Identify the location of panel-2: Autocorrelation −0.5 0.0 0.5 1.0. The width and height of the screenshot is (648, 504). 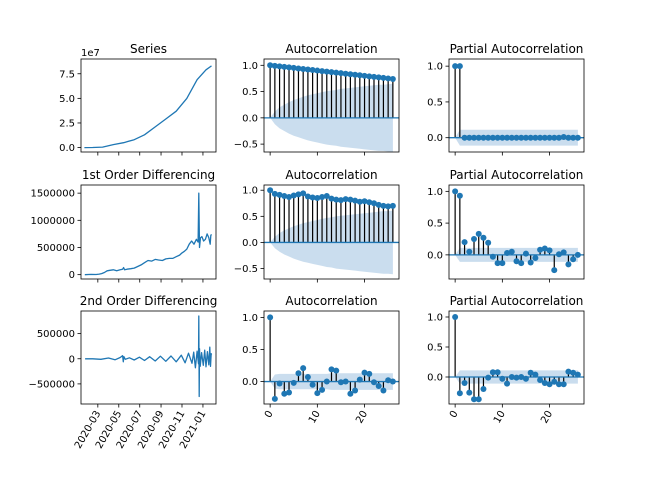
(317, 99).